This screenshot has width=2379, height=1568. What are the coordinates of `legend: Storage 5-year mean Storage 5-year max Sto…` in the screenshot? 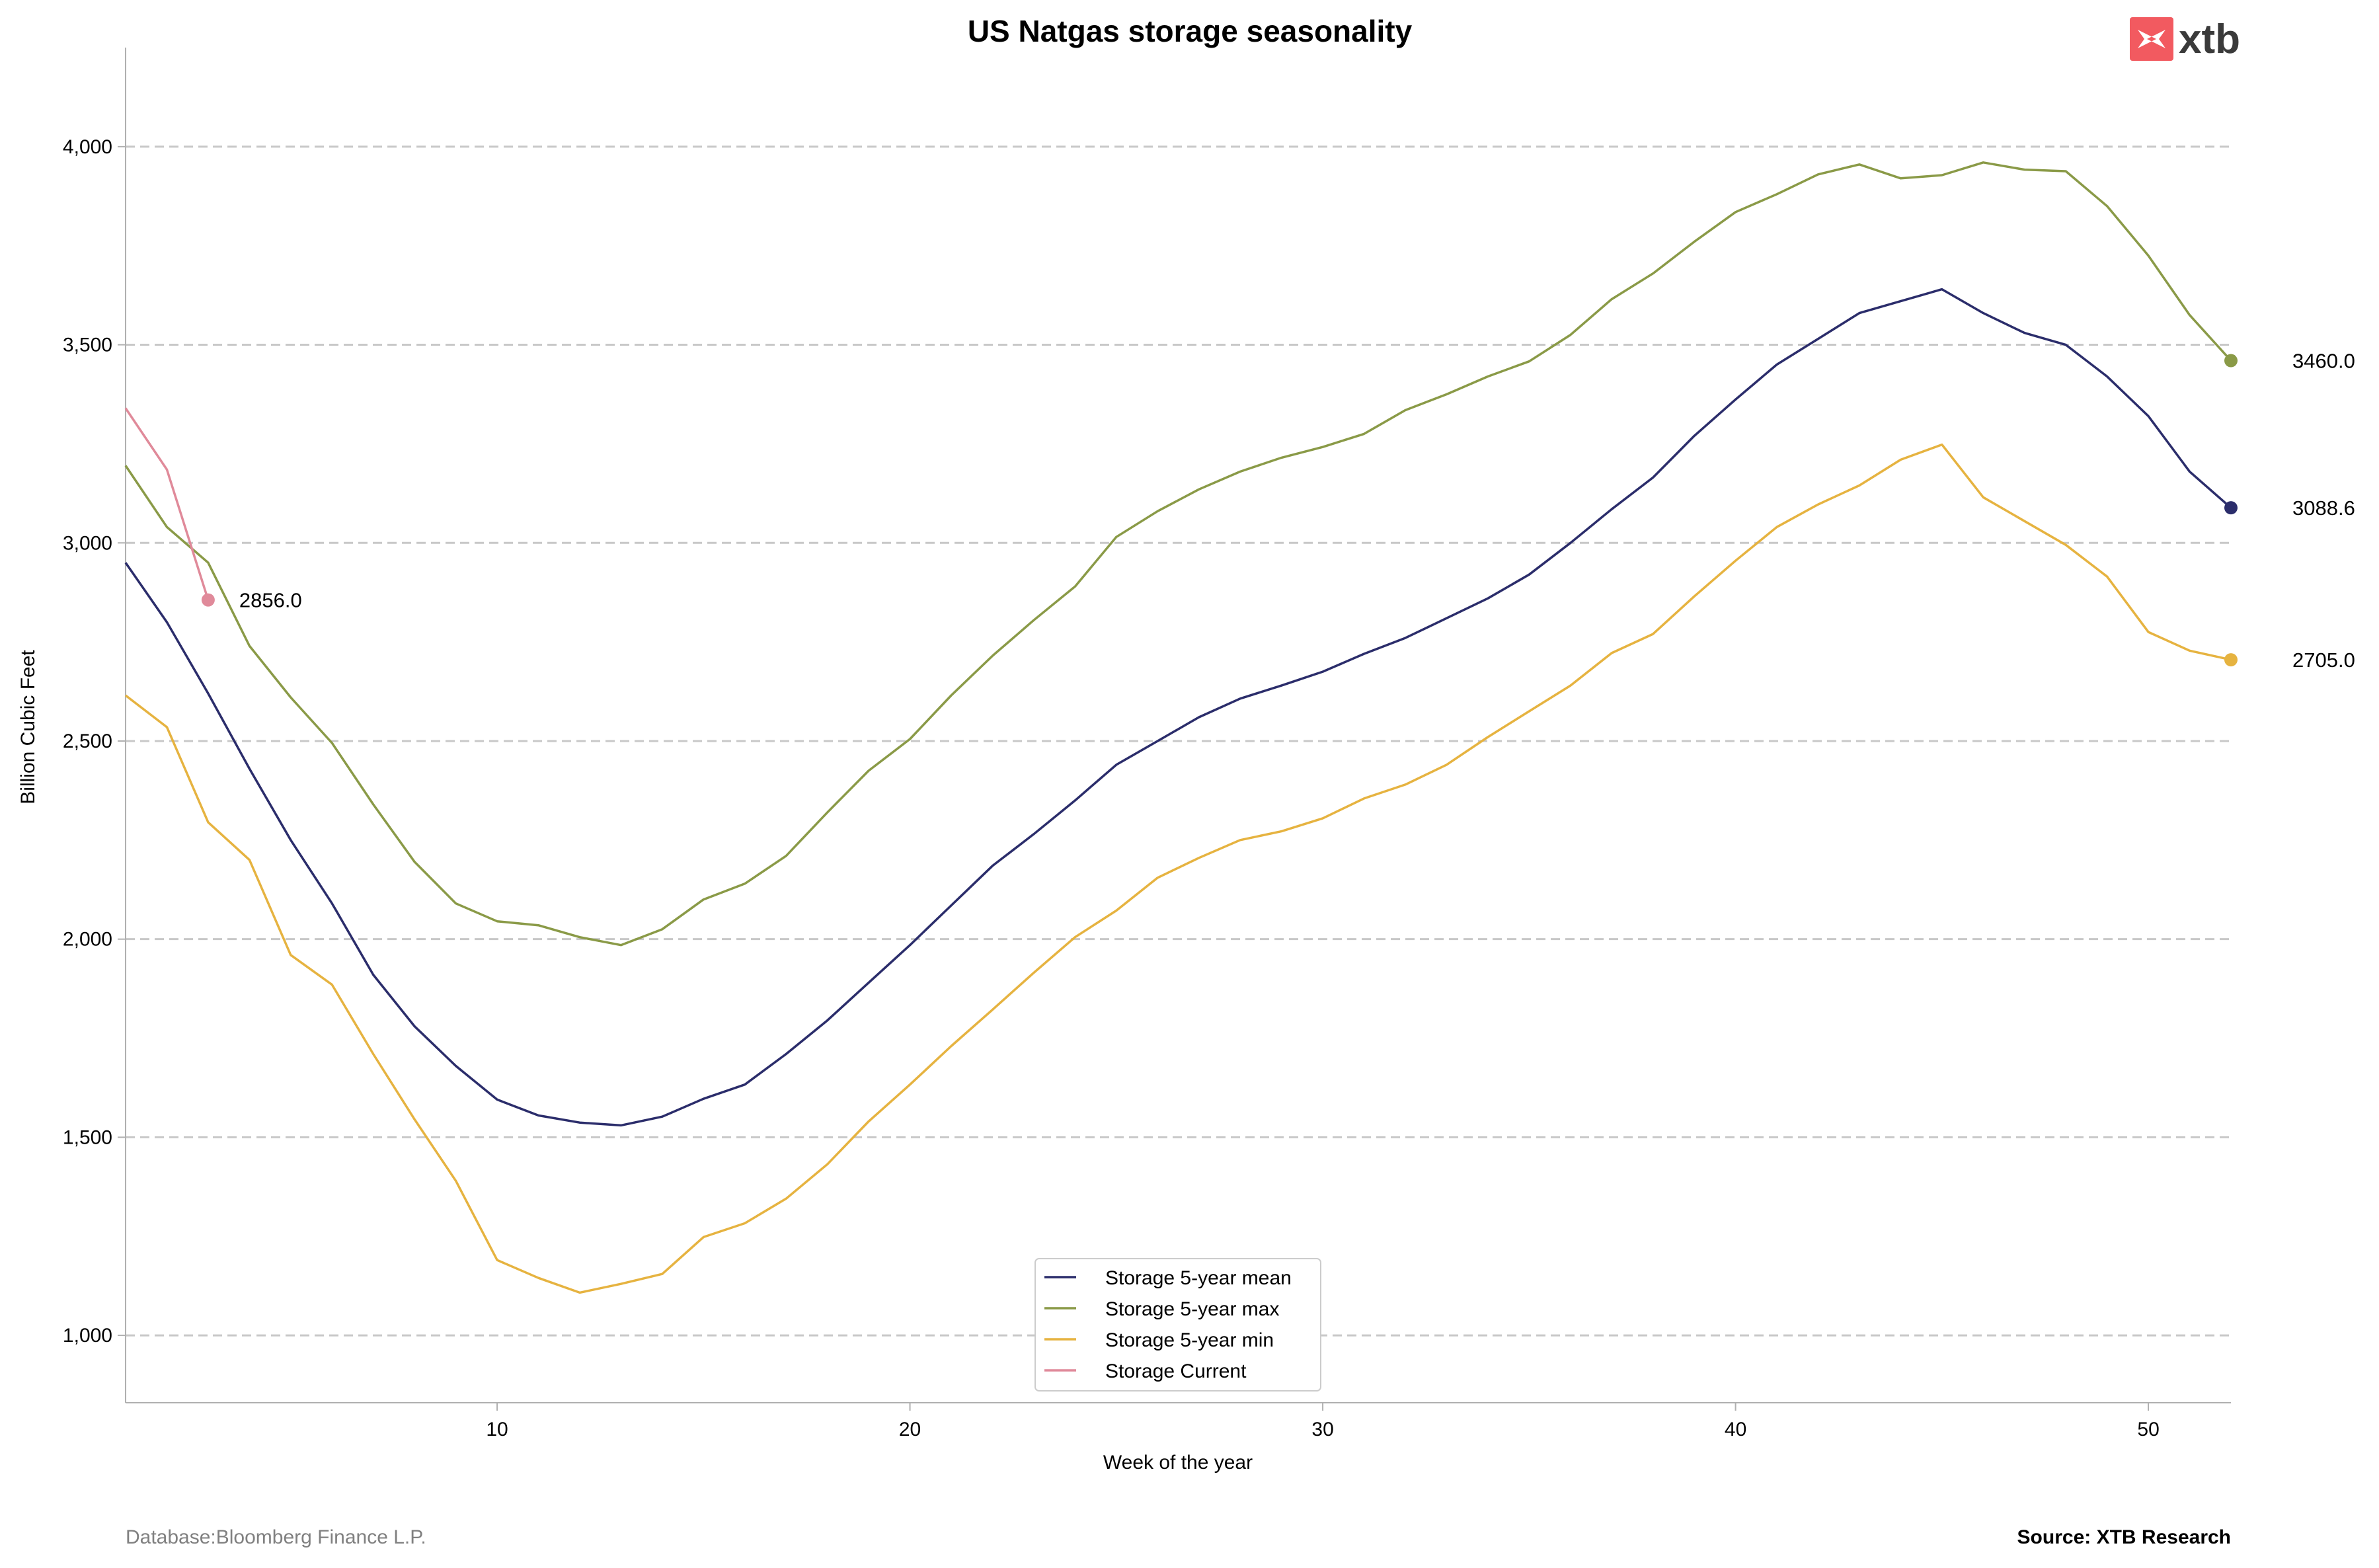 It's located at (1177, 1325).